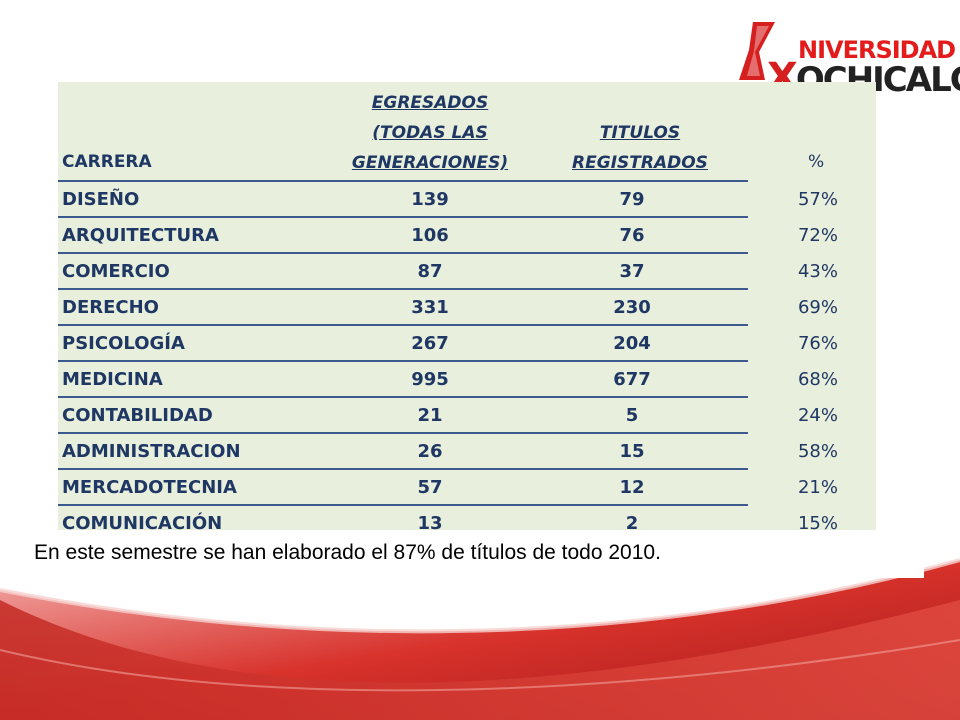  What do you see at coordinates (817, 451) in the screenshot?
I see `cell-percent: 58%` at bounding box center [817, 451].